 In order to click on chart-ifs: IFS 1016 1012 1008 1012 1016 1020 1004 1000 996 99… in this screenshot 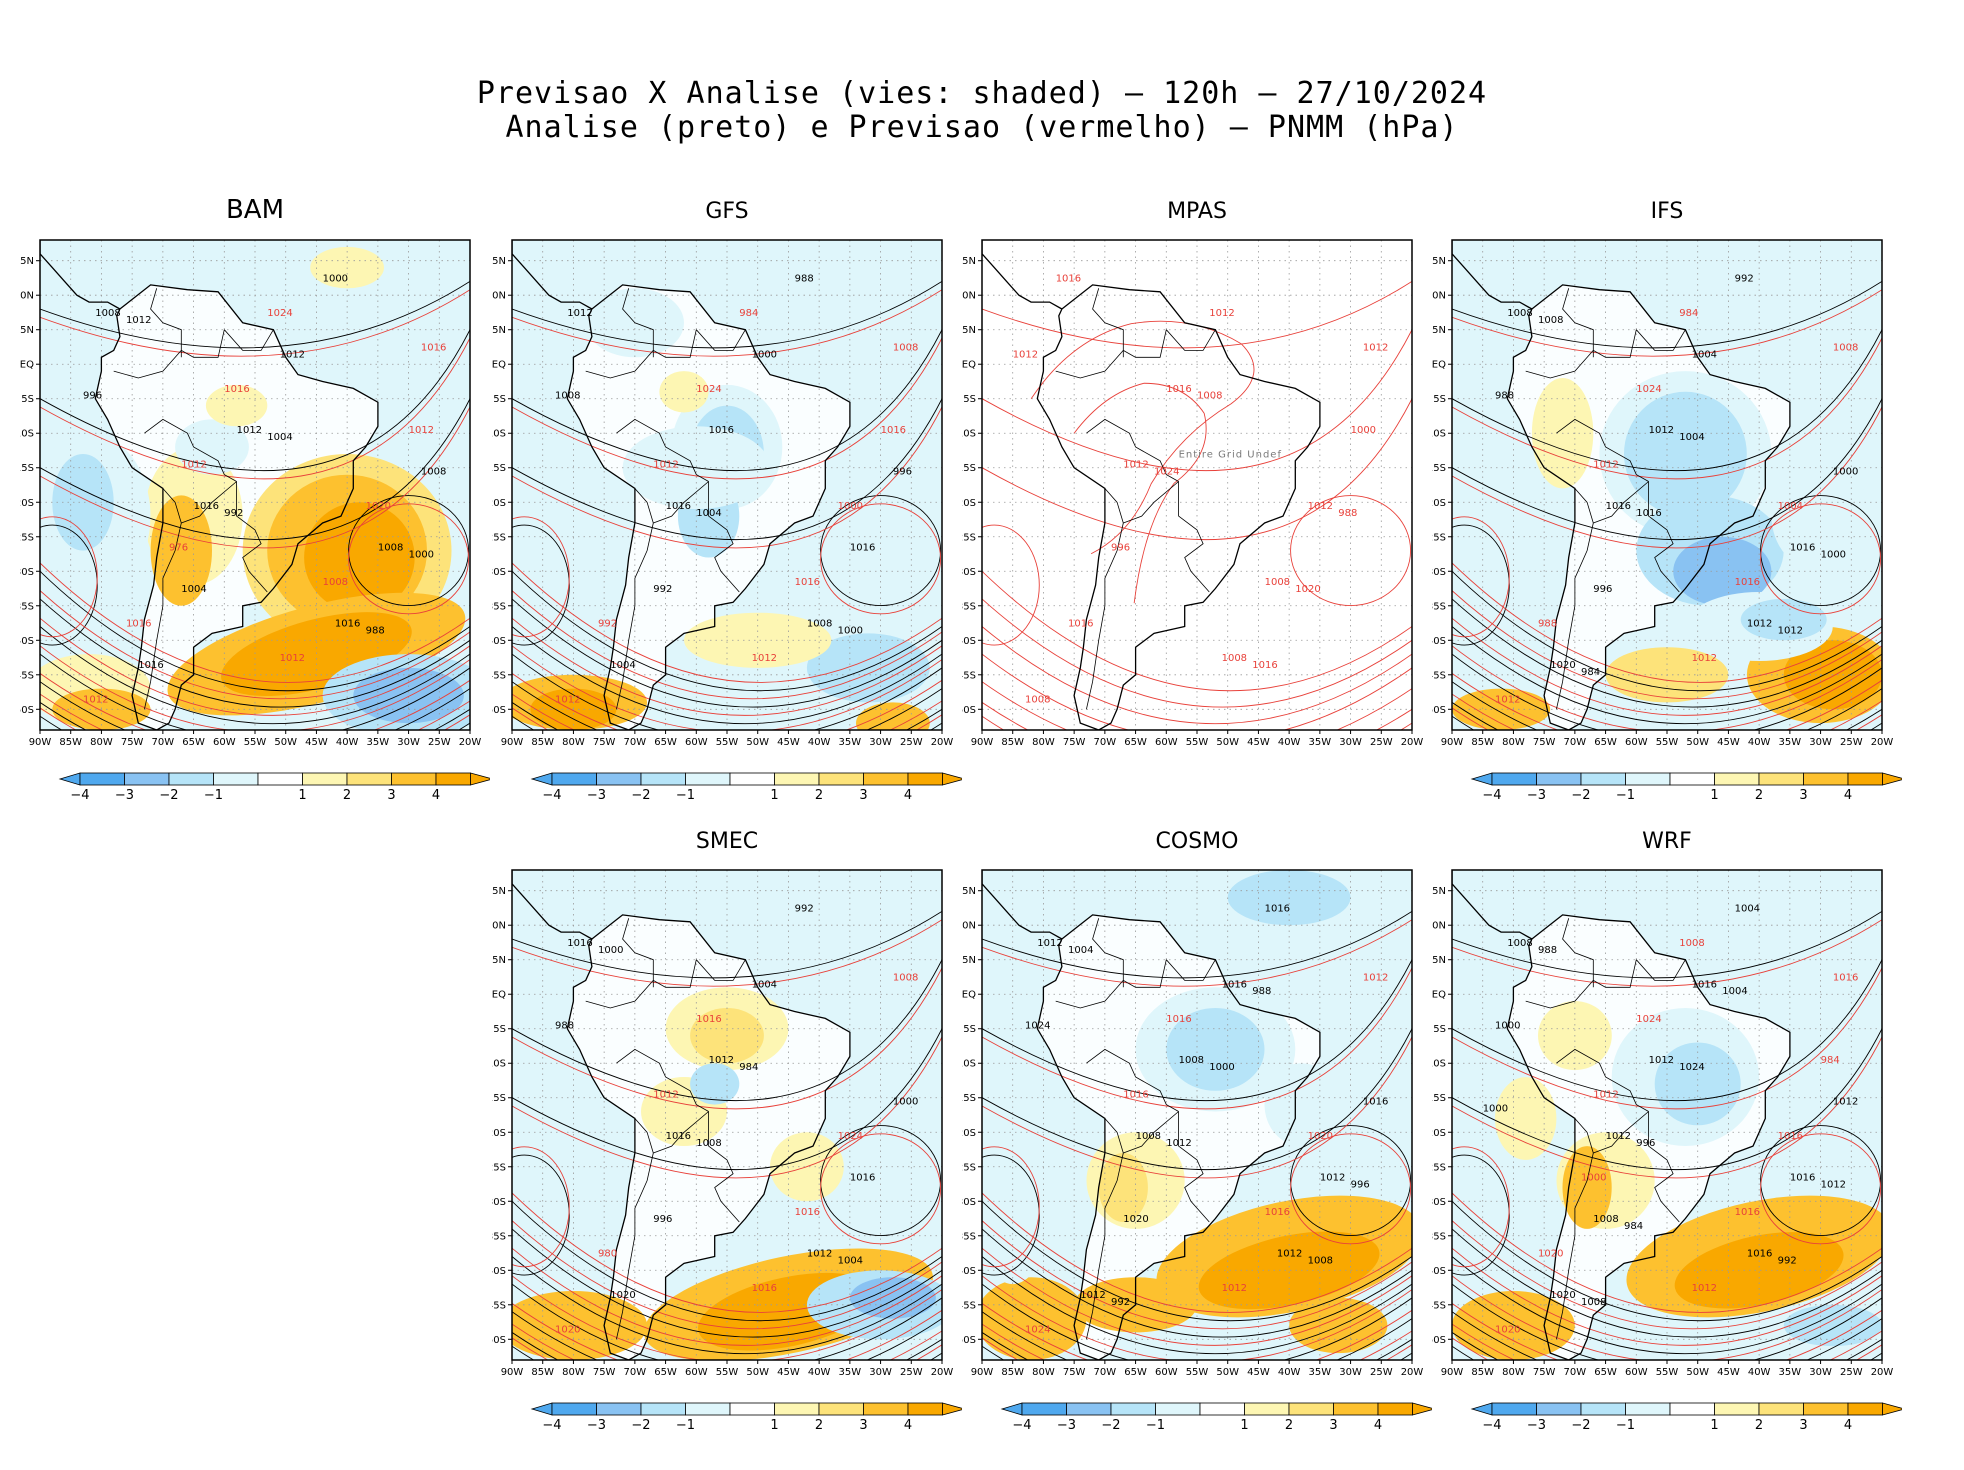, I will do `click(1667, 501)`.